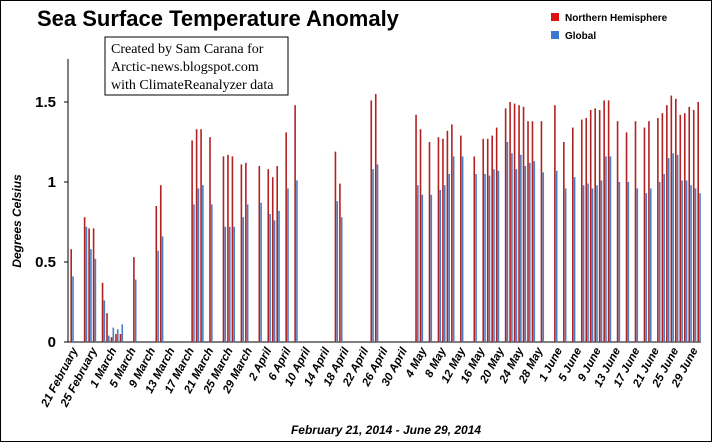 The image size is (712, 442). What do you see at coordinates (185, 67) in the screenshot?
I see `credit-line-2: Arctic-news.blogspot.com` at bounding box center [185, 67].